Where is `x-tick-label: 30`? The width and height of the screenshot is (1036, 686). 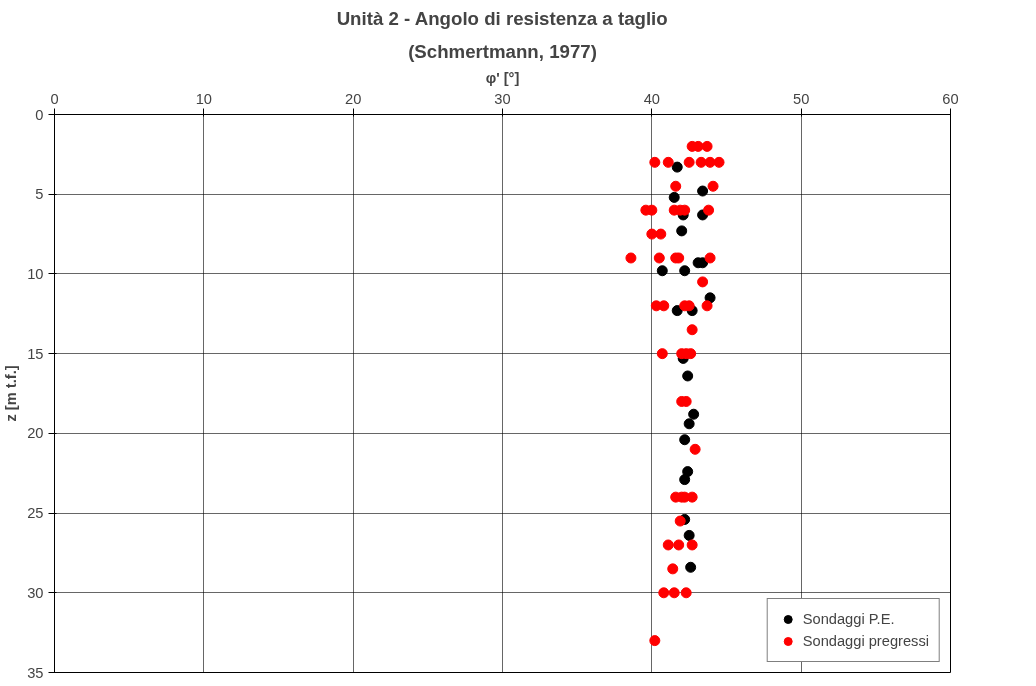
x-tick-label: 30 is located at coordinates (502, 98).